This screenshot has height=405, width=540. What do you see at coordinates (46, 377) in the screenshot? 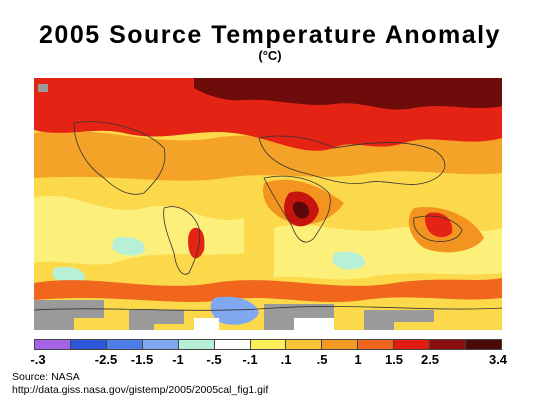
I see `source-credit: Source: NASA` at bounding box center [46, 377].